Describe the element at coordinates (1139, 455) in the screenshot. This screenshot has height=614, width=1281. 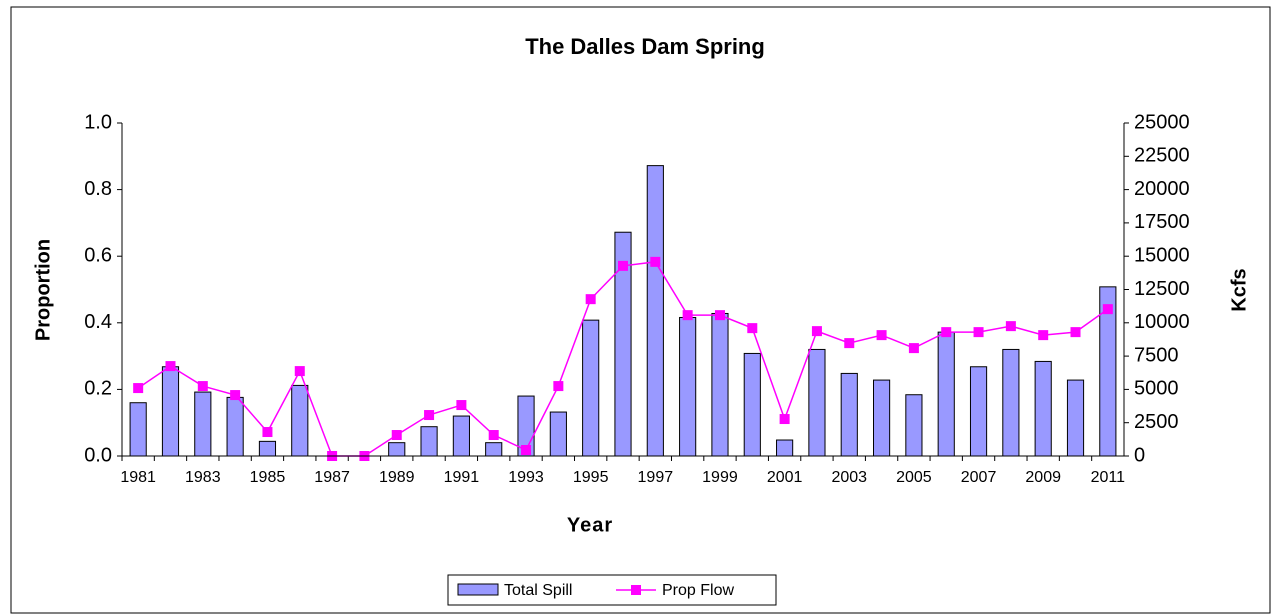
I see `y2-tick-label: 0` at that location.